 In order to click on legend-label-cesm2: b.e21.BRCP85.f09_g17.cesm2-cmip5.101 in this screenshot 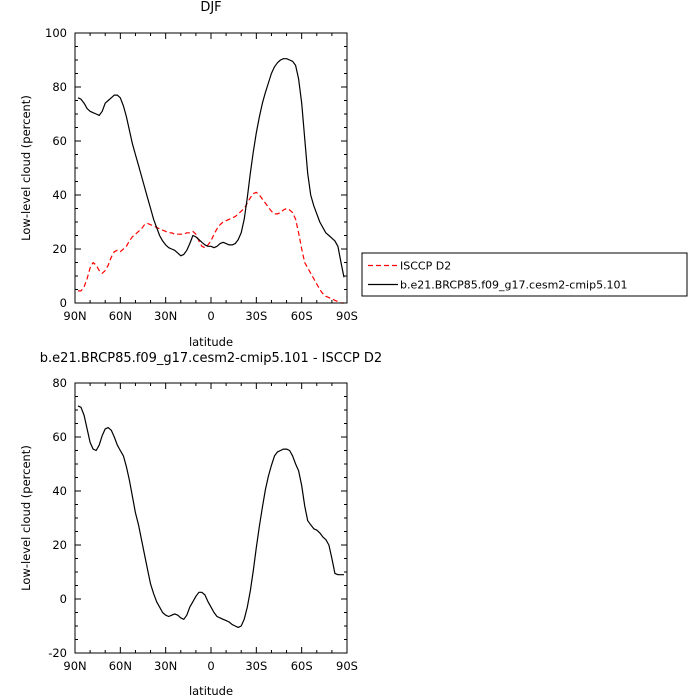, I will do `click(514, 285)`.